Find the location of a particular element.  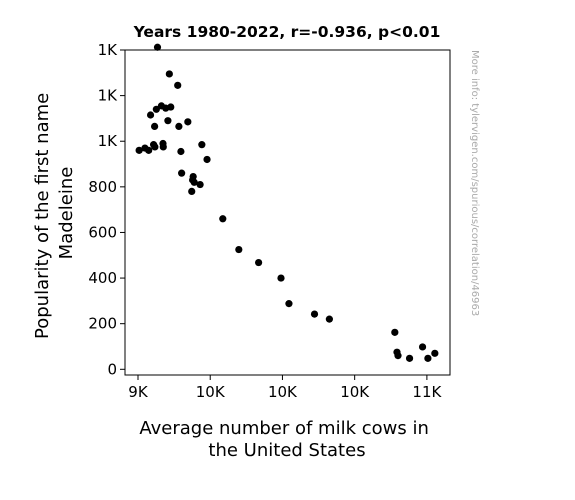

y-tick-label: 0 is located at coordinates (112, 369).